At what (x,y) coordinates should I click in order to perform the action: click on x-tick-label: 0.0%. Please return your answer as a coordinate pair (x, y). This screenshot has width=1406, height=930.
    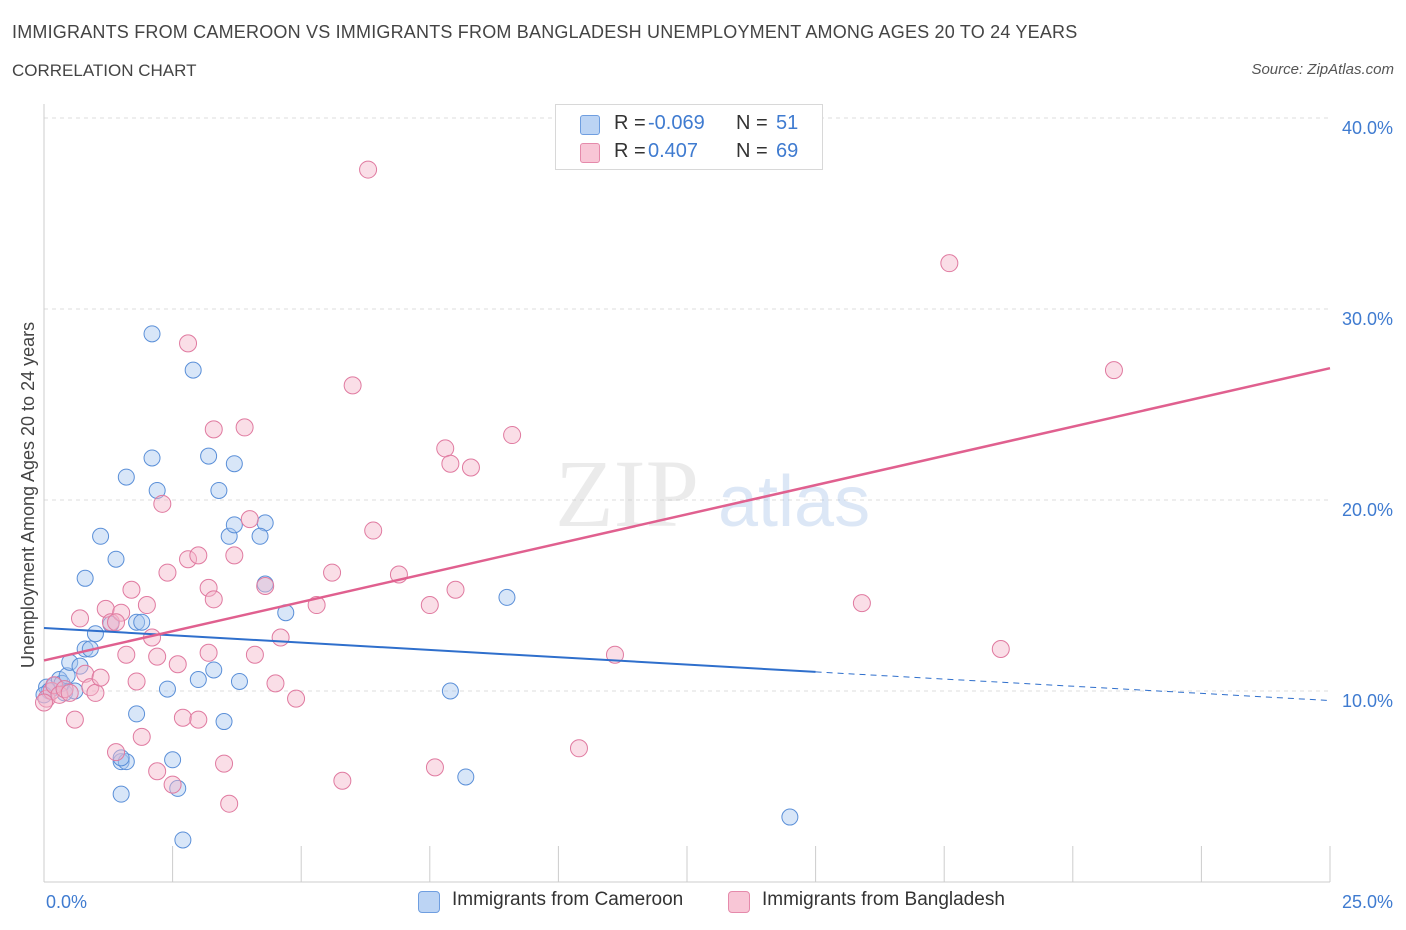
    Looking at the image, I should click on (66, 902).